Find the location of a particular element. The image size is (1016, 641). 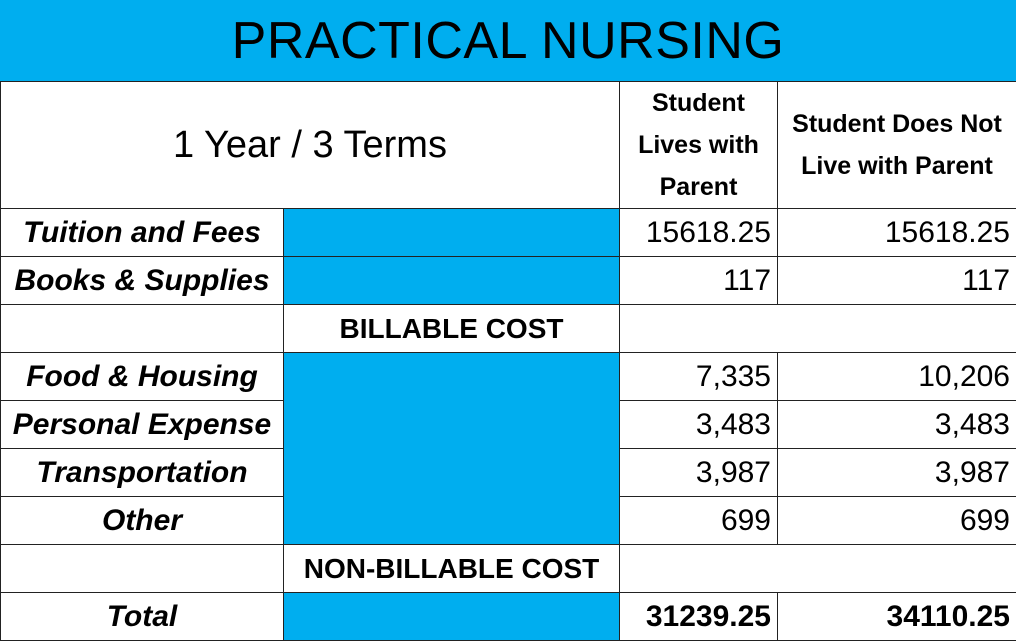

row-label: Tuition and Fees is located at coordinates (142, 233).